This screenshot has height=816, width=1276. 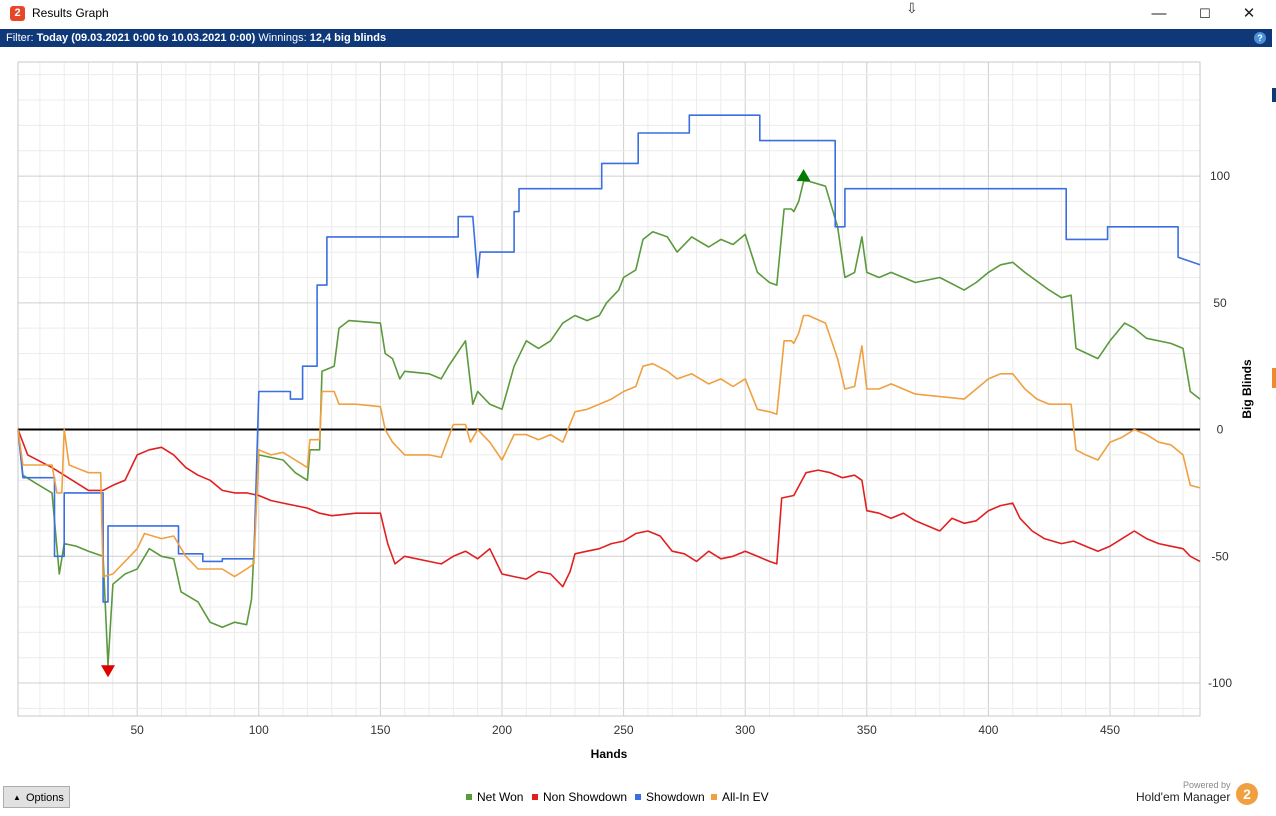 I want to click on x-tick-label: 50, so click(x=137, y=730).